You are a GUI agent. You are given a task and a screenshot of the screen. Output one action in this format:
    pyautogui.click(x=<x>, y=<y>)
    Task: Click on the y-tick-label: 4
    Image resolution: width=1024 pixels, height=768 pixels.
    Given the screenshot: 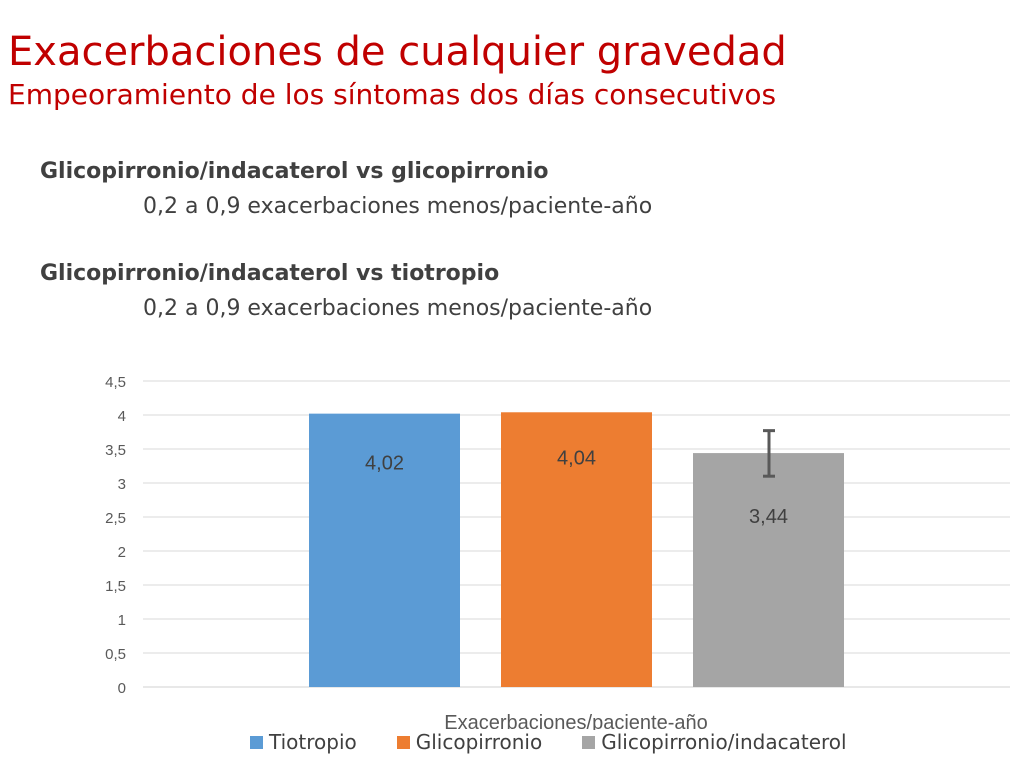 What is the action you would take?
    pyautogui.click(x=122, y=416)
    